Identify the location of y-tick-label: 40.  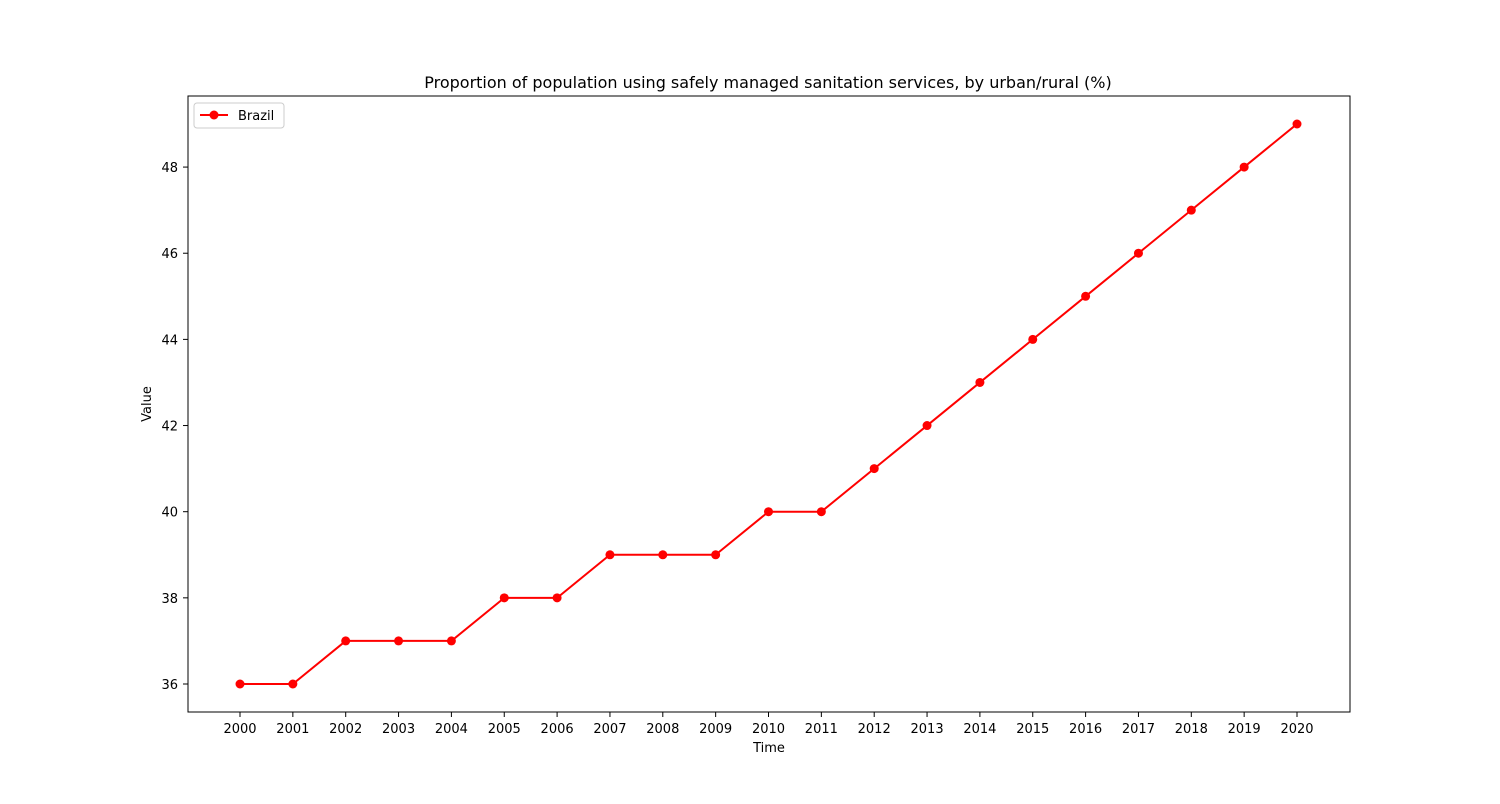
(169, 513).